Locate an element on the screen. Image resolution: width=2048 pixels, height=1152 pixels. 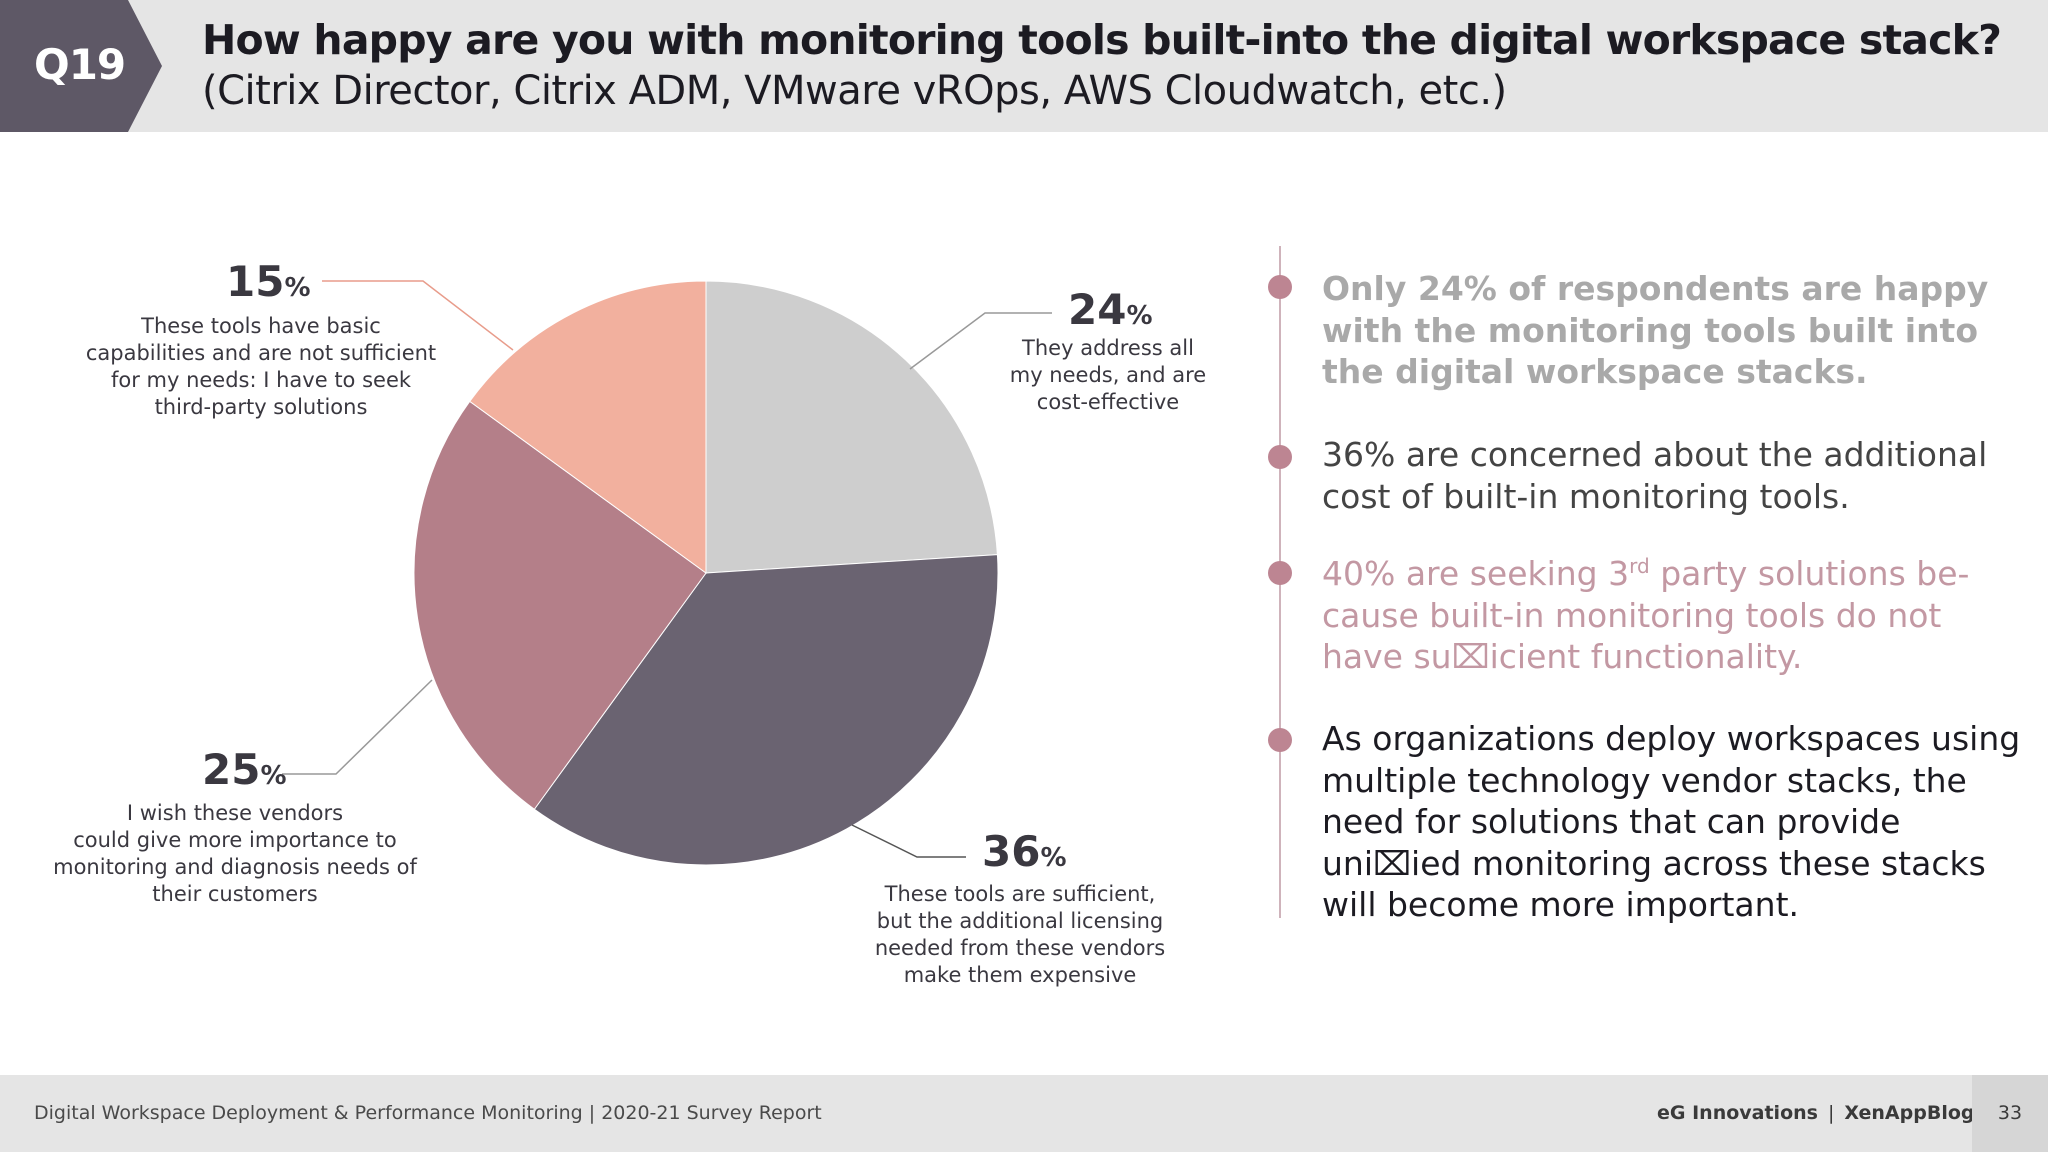
description-line: These tools are sufficient, is located at coordinates (1020, 894).